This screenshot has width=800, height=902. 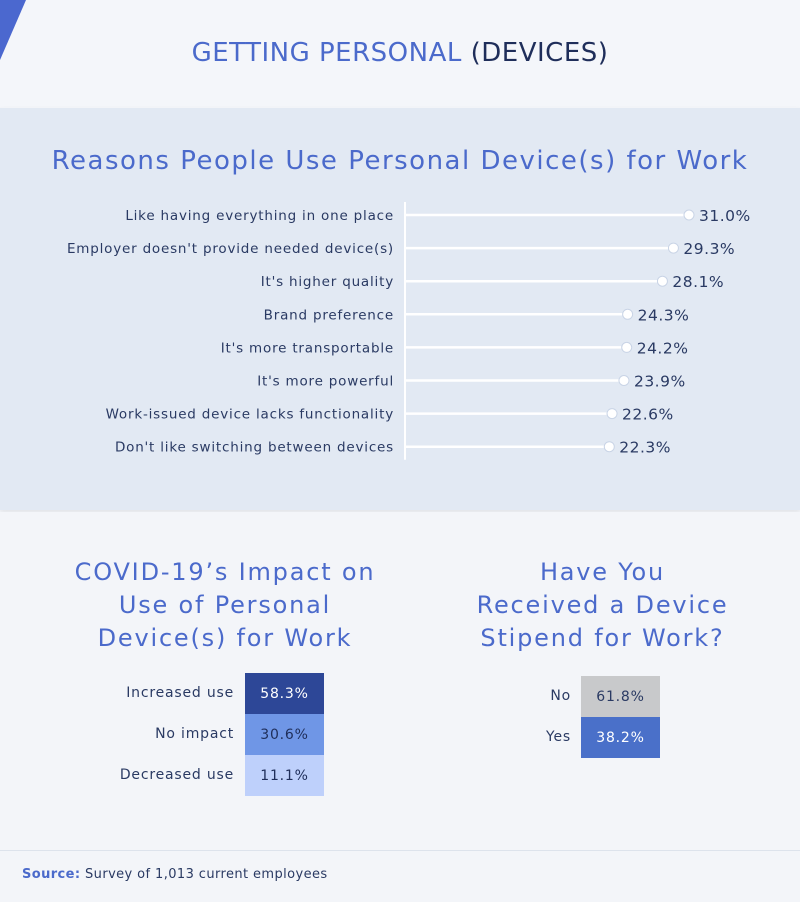 What do you see at coordinates (663, 348) in the screenshot?
I see `value-label: 24.2%` at bounding box center [663, 348].